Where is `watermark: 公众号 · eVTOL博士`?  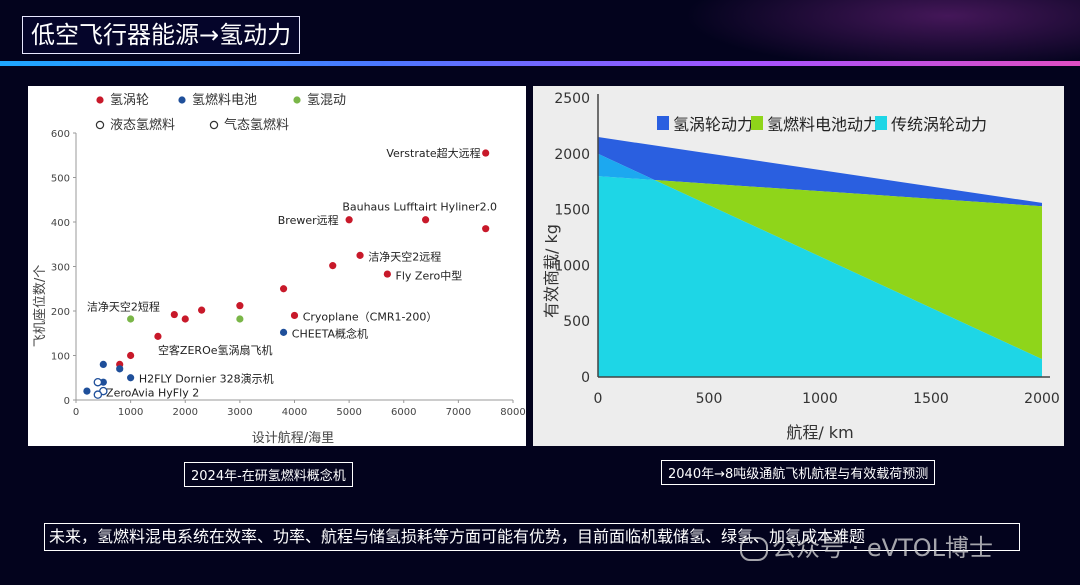 watermark: 公众号 · eVTOL博士 is located at coordinates (866, 545).